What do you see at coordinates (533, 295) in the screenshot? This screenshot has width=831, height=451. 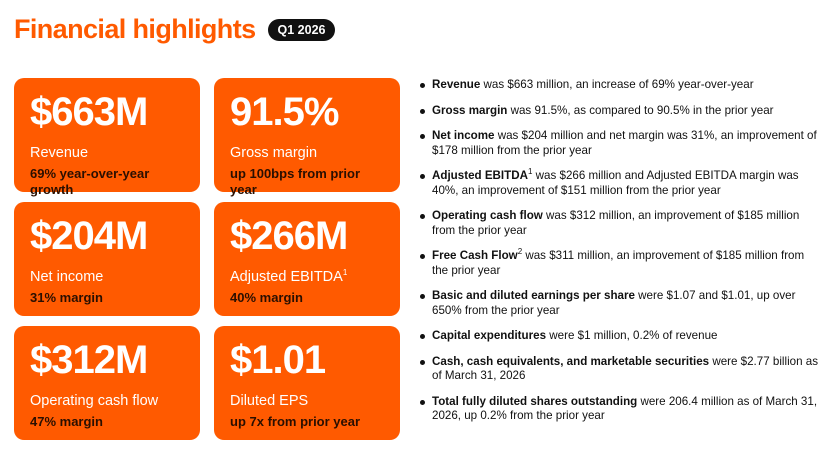 I see `bullet-term: Basic and diluted earnings per share` at bounding box center [533, 295].